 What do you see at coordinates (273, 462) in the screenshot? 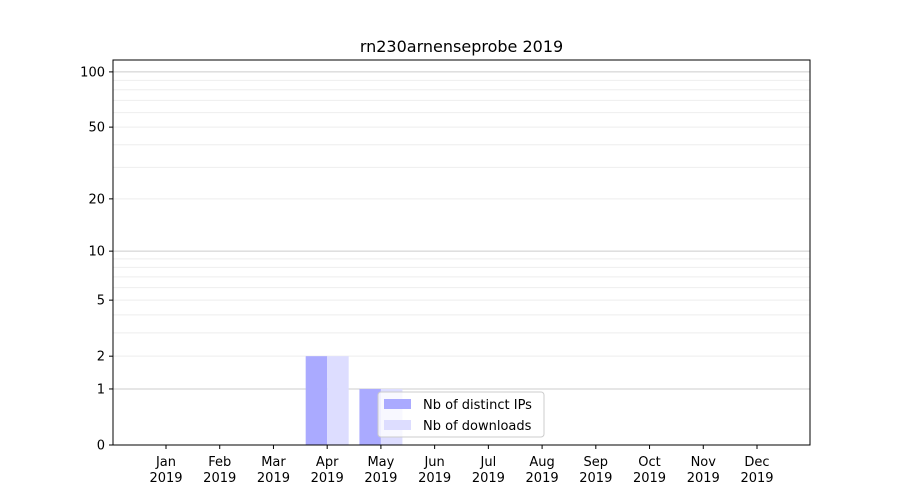
I see `x-tick-label-month: Mar` at bounding box center [273, 462].